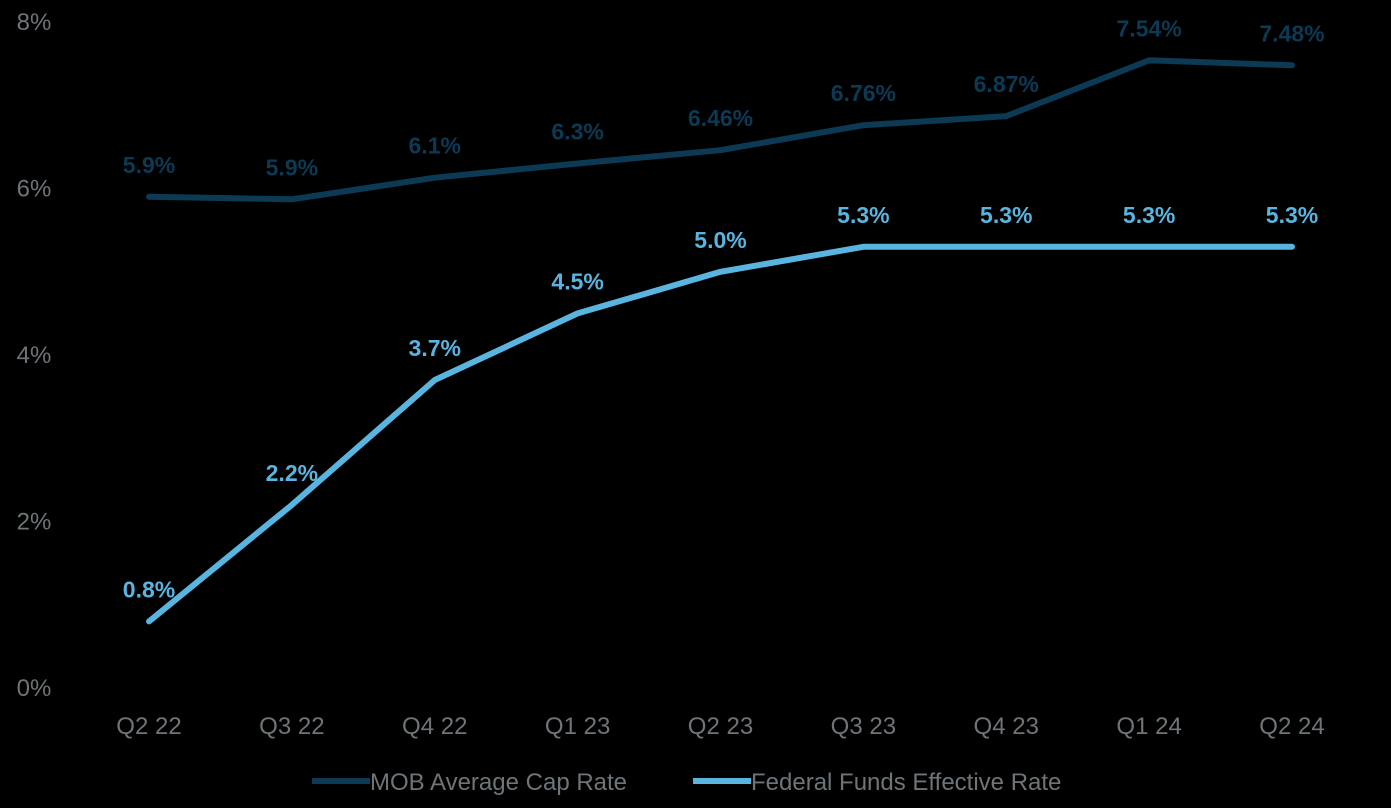 This screenshot has width=1391, height=808. What do you see at coordinates (149, 589) in the screenshot?
I see `data-label: 0.8%` at bounding box center [149, 589].